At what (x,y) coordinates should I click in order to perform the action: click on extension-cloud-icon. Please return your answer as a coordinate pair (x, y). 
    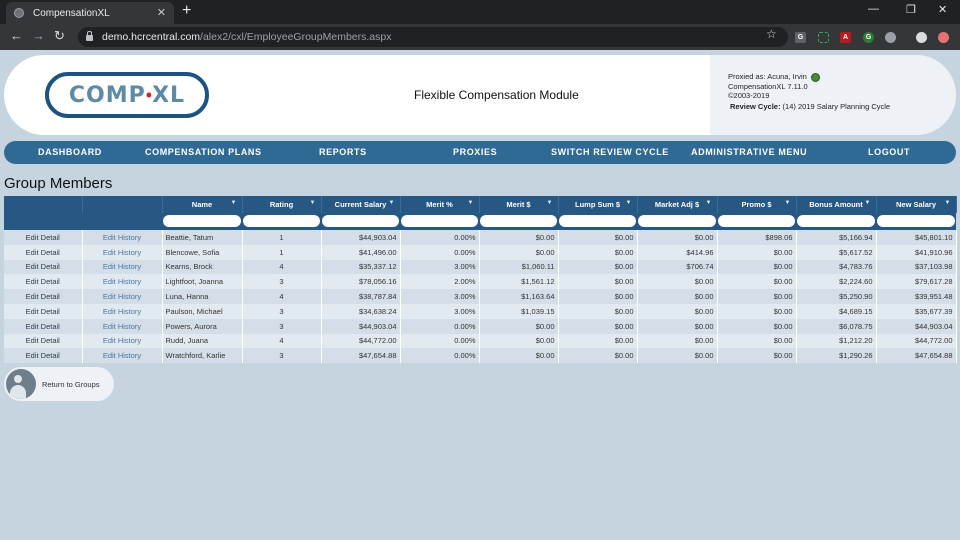
    Looking at the image, I should click on (921, 37).